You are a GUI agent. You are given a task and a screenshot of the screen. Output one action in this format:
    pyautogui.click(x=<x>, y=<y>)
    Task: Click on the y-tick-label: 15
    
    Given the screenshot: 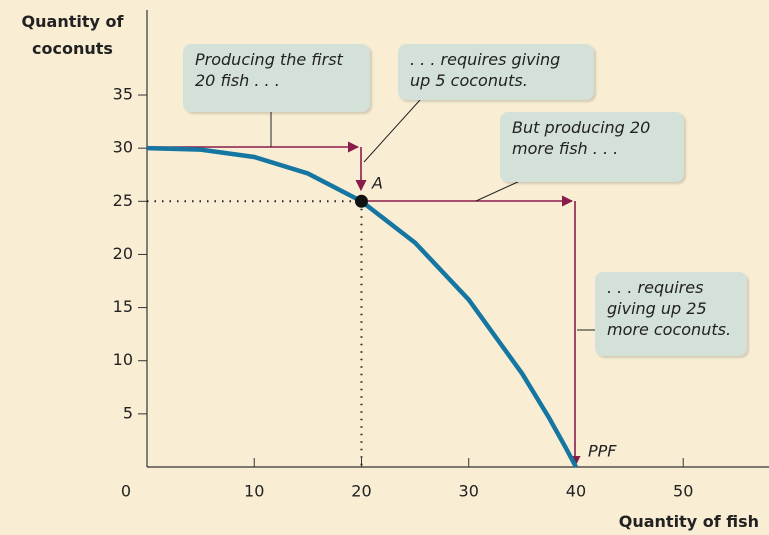 What is the action you would take?
    pyautogui.click(x=123, y=306)
    